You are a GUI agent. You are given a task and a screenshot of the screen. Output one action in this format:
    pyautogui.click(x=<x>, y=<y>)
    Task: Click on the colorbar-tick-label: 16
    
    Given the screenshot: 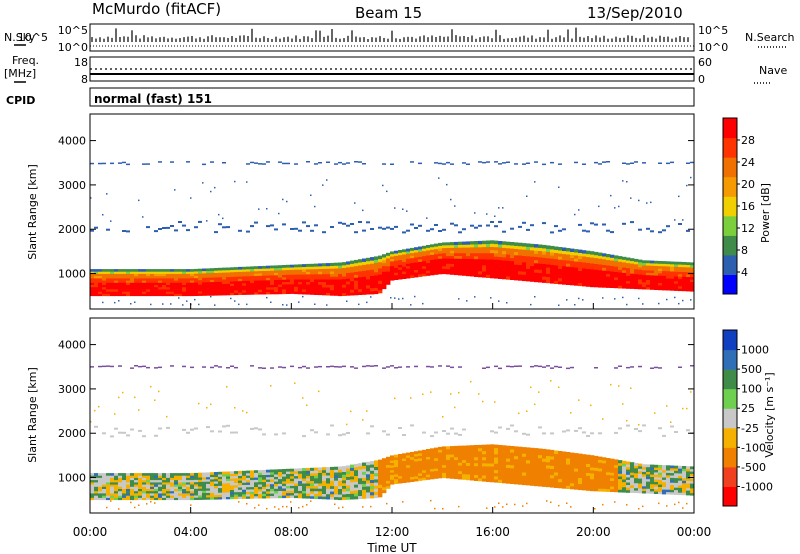 What is the action you would take?
    pyautogui.click(x=748, y=206)
    